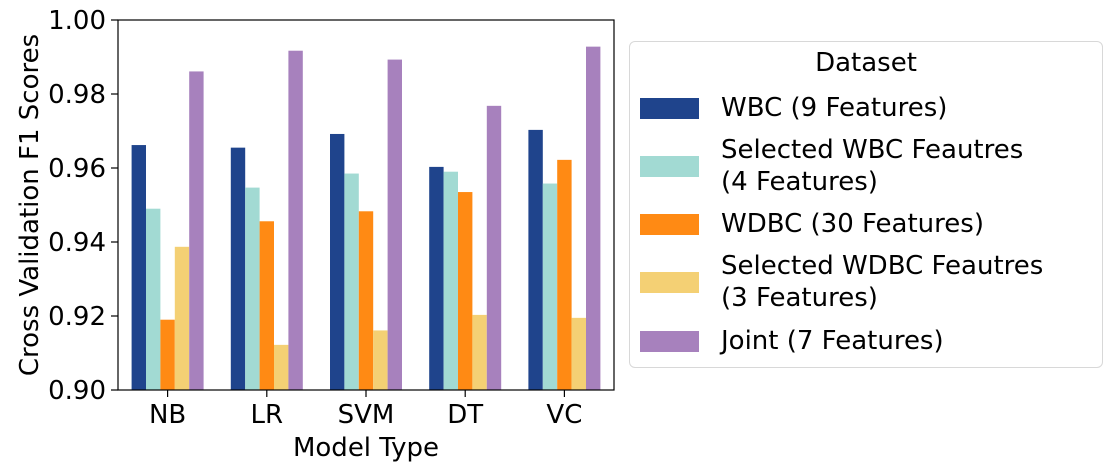  I want to click on legend-label: Joint (7 Features), so click(832, 341).